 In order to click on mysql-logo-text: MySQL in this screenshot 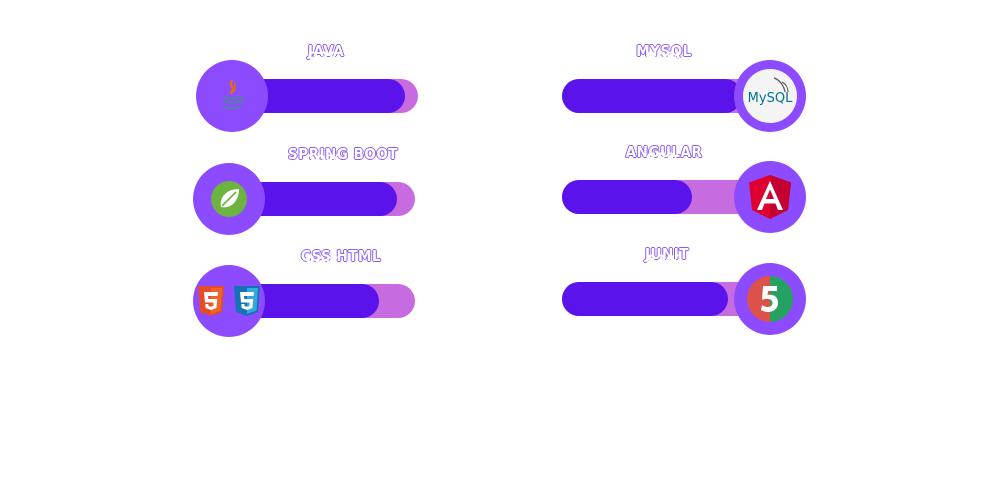, I will do `click(770, 98)`.